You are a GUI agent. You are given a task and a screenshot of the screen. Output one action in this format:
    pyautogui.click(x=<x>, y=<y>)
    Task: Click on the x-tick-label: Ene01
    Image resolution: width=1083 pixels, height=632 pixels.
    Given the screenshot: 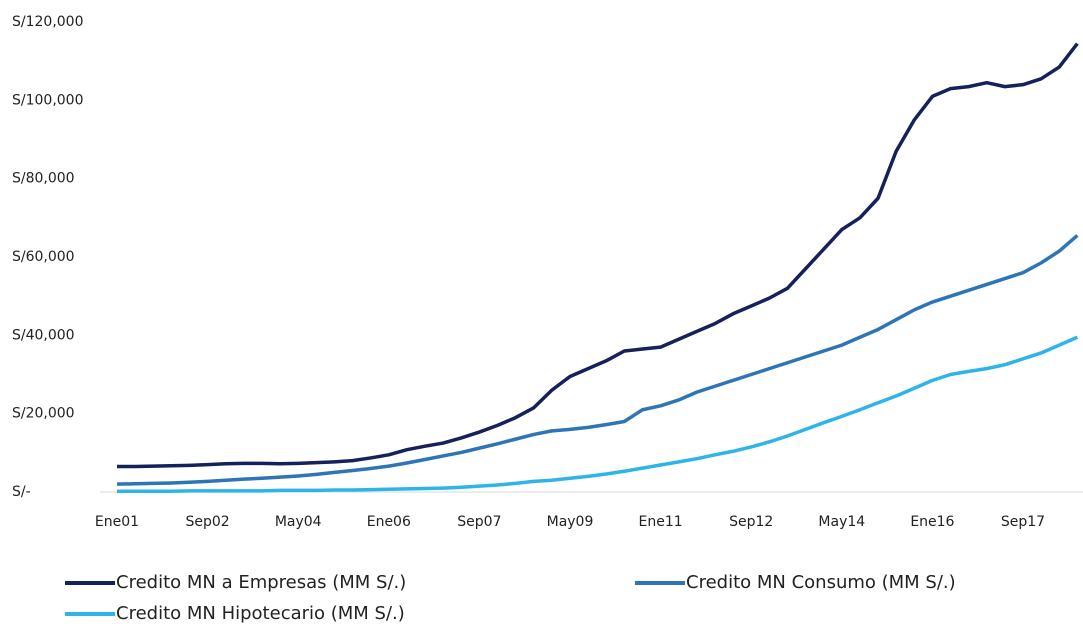 What is the action you would take?
    pyautogui.click(x=117, y=522)
    